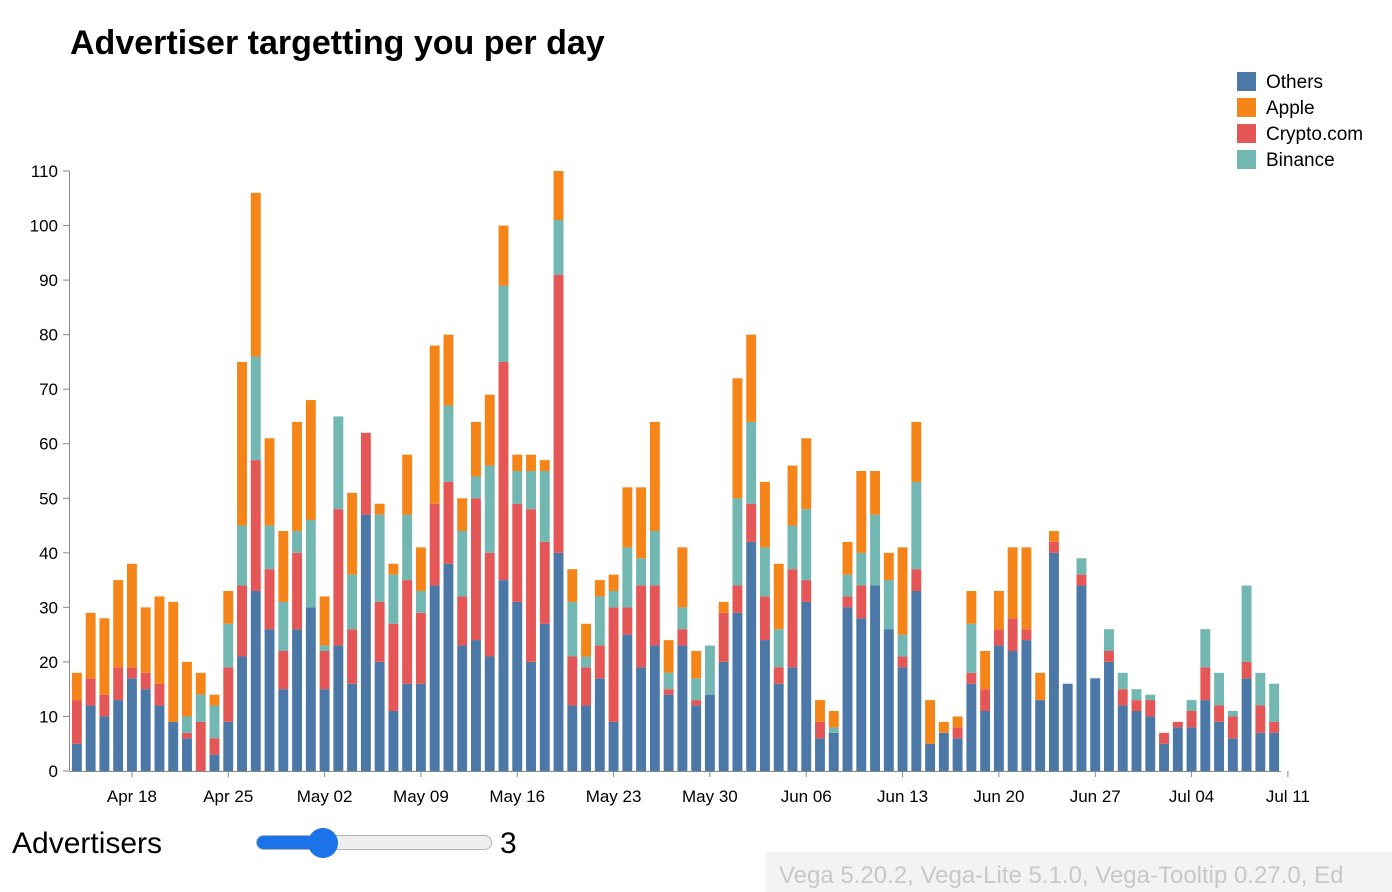 Image resolution: width=1392 pixels, height=892 pixels. I want to click on y-tick-label: 30, so click(48, 607).